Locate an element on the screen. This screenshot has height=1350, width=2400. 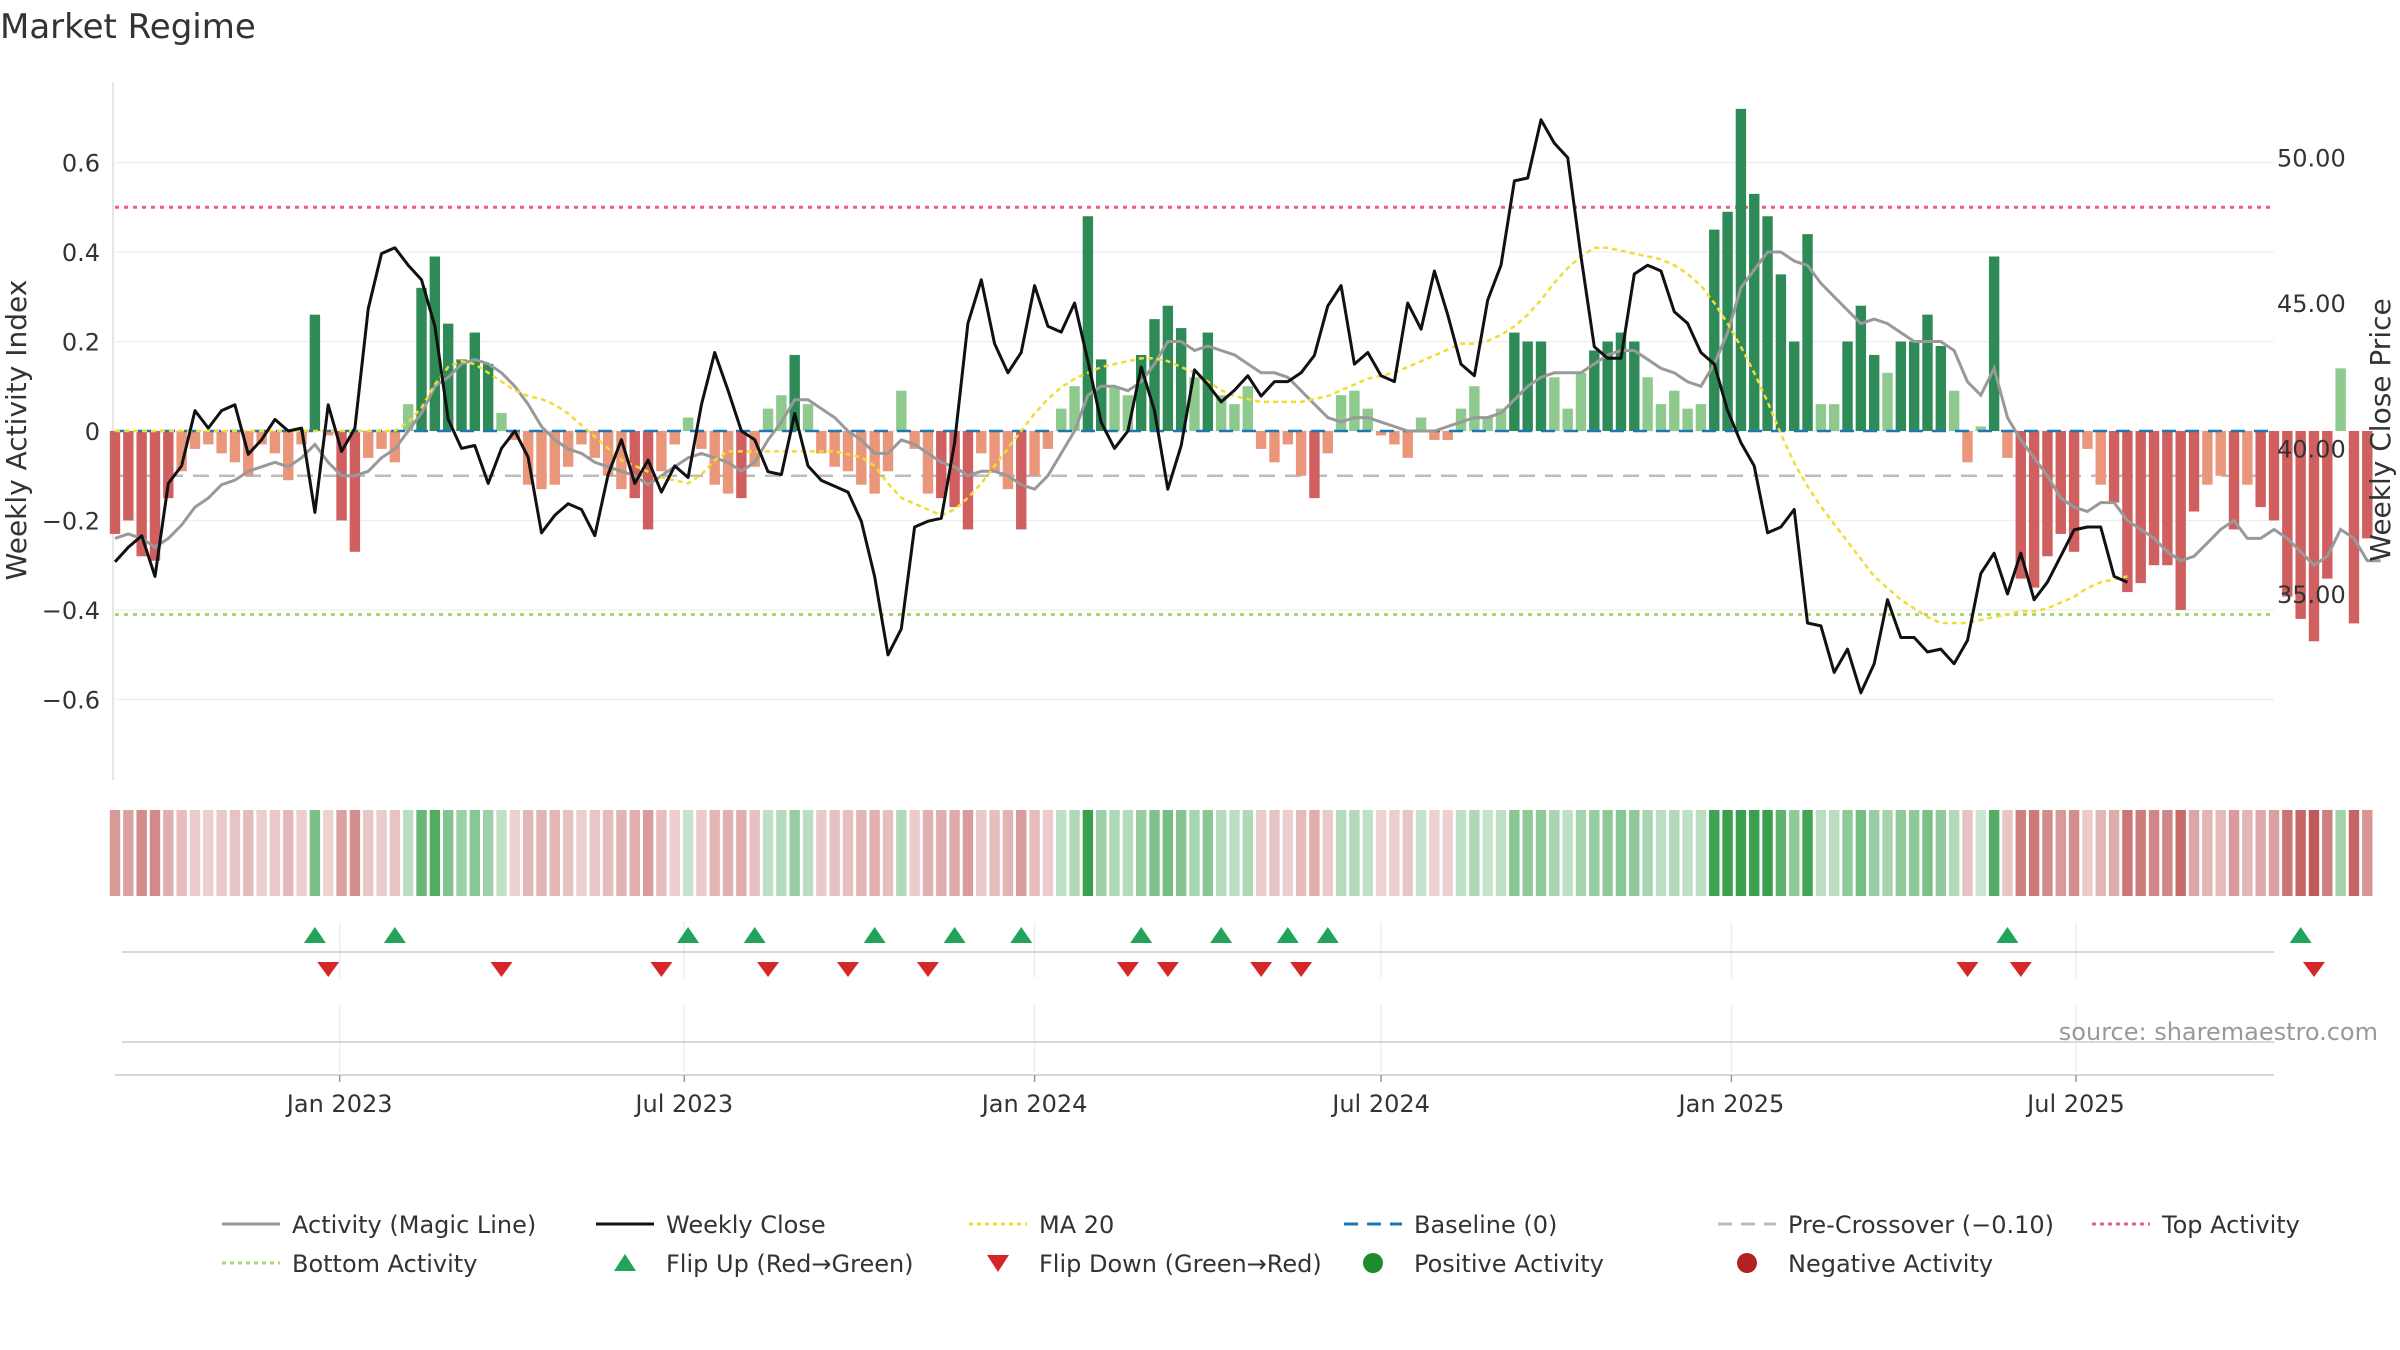
legend-label: Weekly Close is located at coordinates (746, 1225).